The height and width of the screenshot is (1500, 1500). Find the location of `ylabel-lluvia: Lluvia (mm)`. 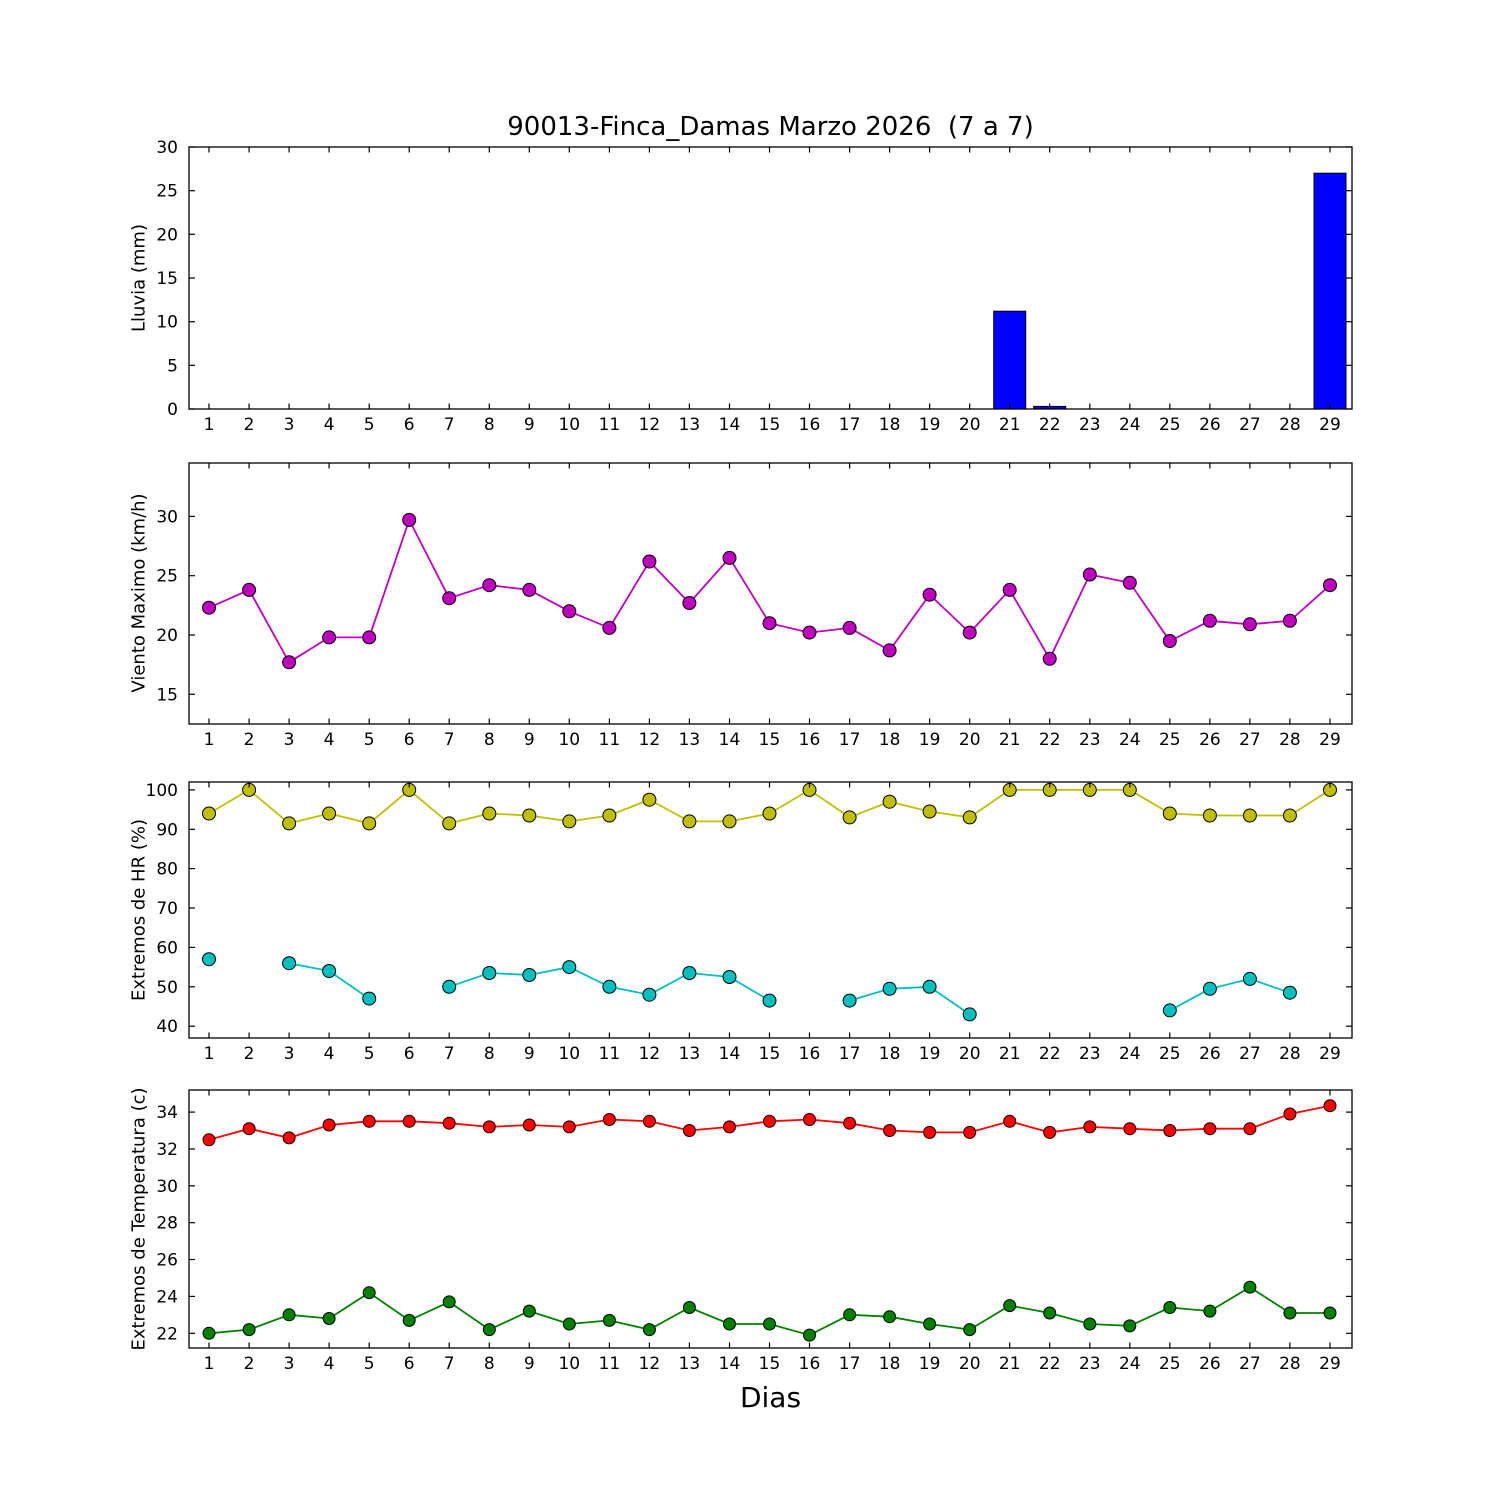

ylabel-lluvia: Lluvia (mm) is located at coordinates (139, 278).